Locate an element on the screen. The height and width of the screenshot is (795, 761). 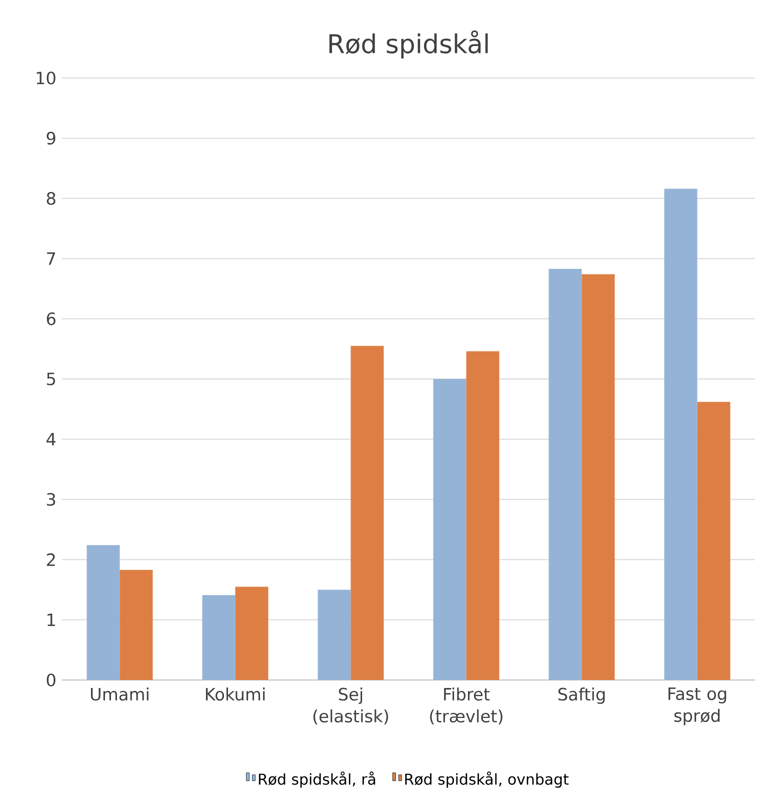
y-tick-label: 6 is located at coordinates (51, 319).